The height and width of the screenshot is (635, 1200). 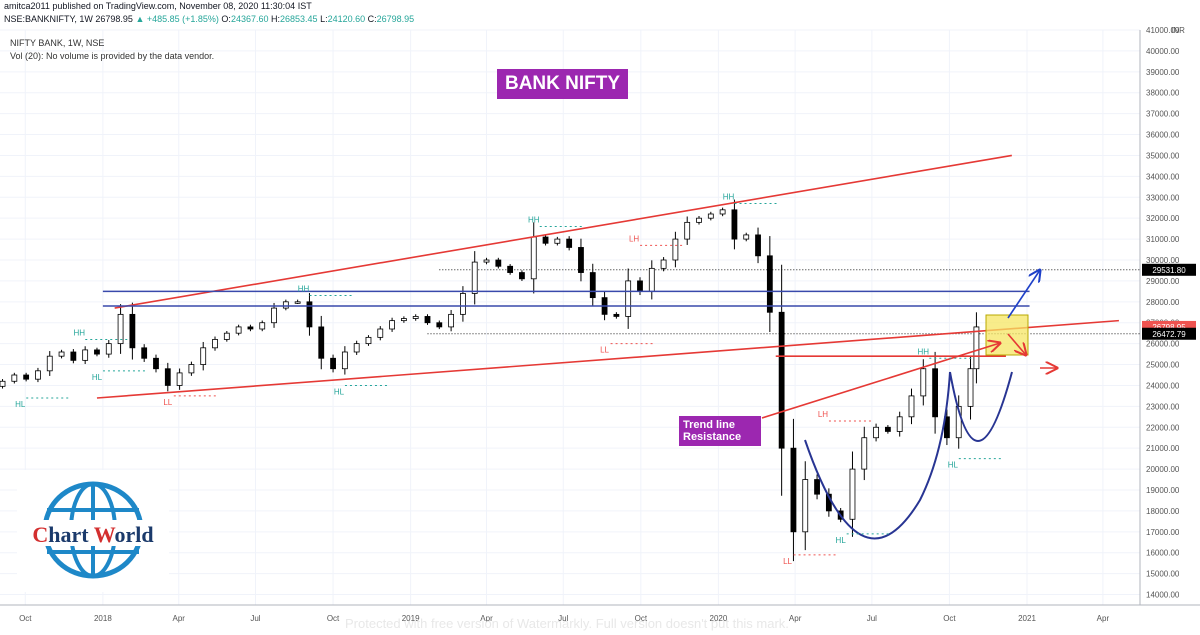 What do you see at coordinates (1178, 30) in the screenshot?
I see `currency-label: INR` at bounding box center [1178, 30].